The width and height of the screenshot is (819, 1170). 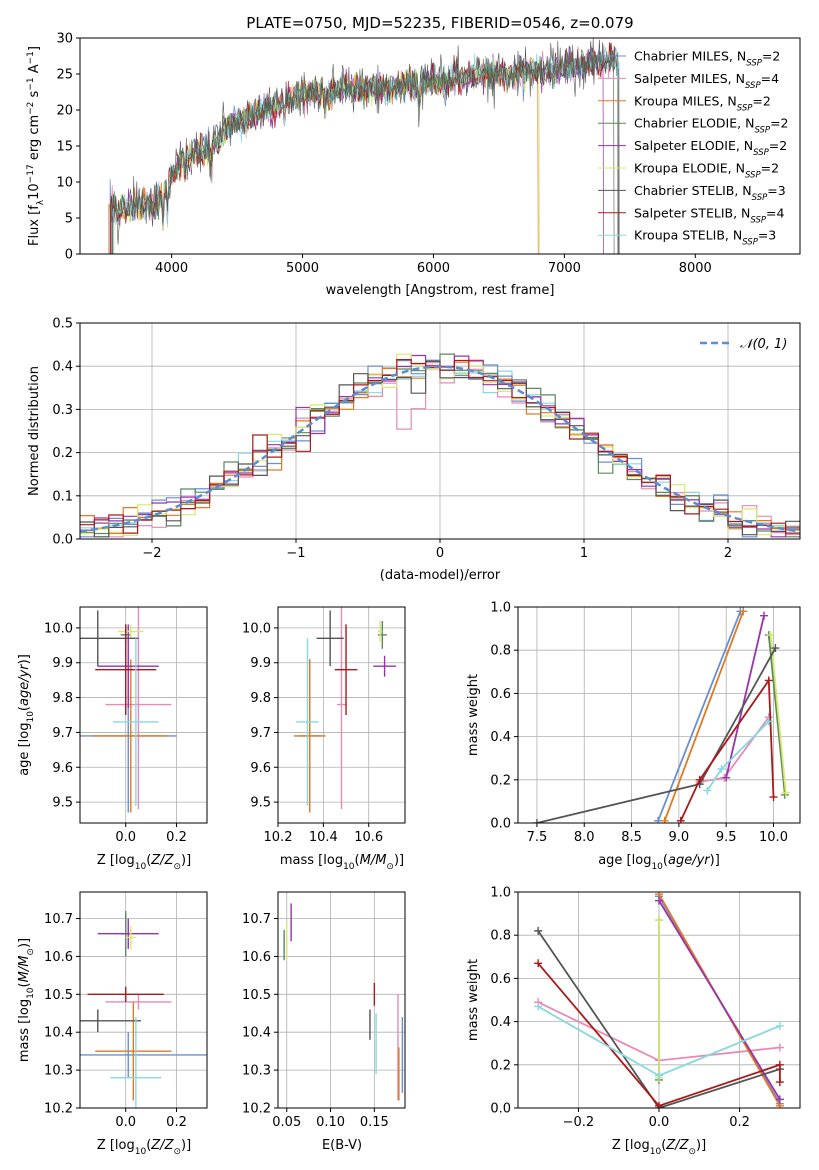 What do you see at coordinates (728, 553) in the screenshot?
I see `x-tick-label: 2` at bounding box center [728, 553].